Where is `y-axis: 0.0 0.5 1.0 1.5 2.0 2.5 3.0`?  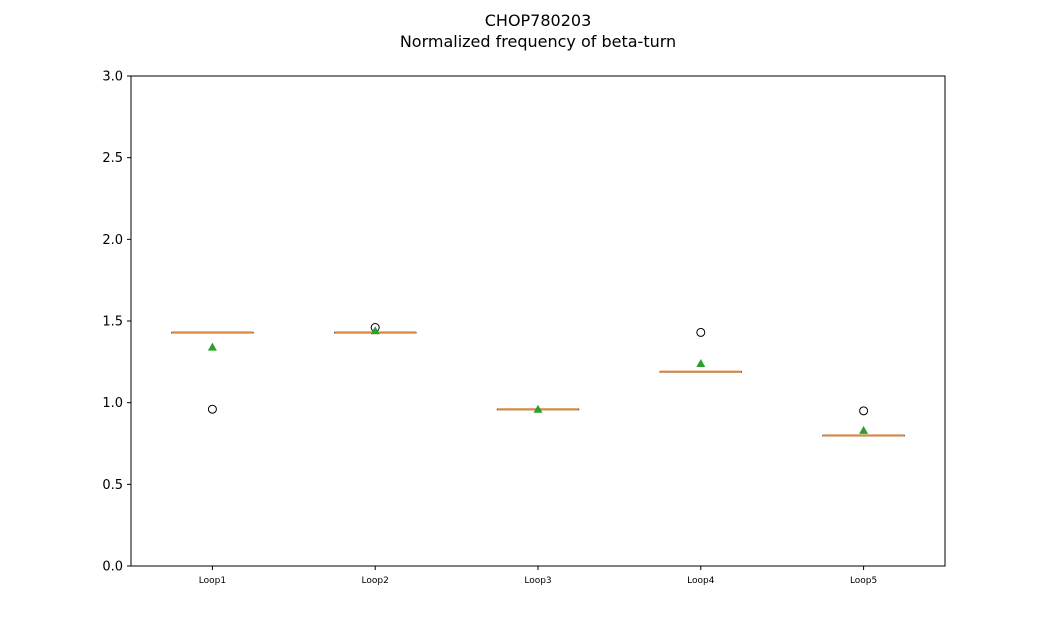 y-axis: 0.0 0.5 1.0 1.5 2.0 2.5 3.0 is located at coordinates (116, 322).